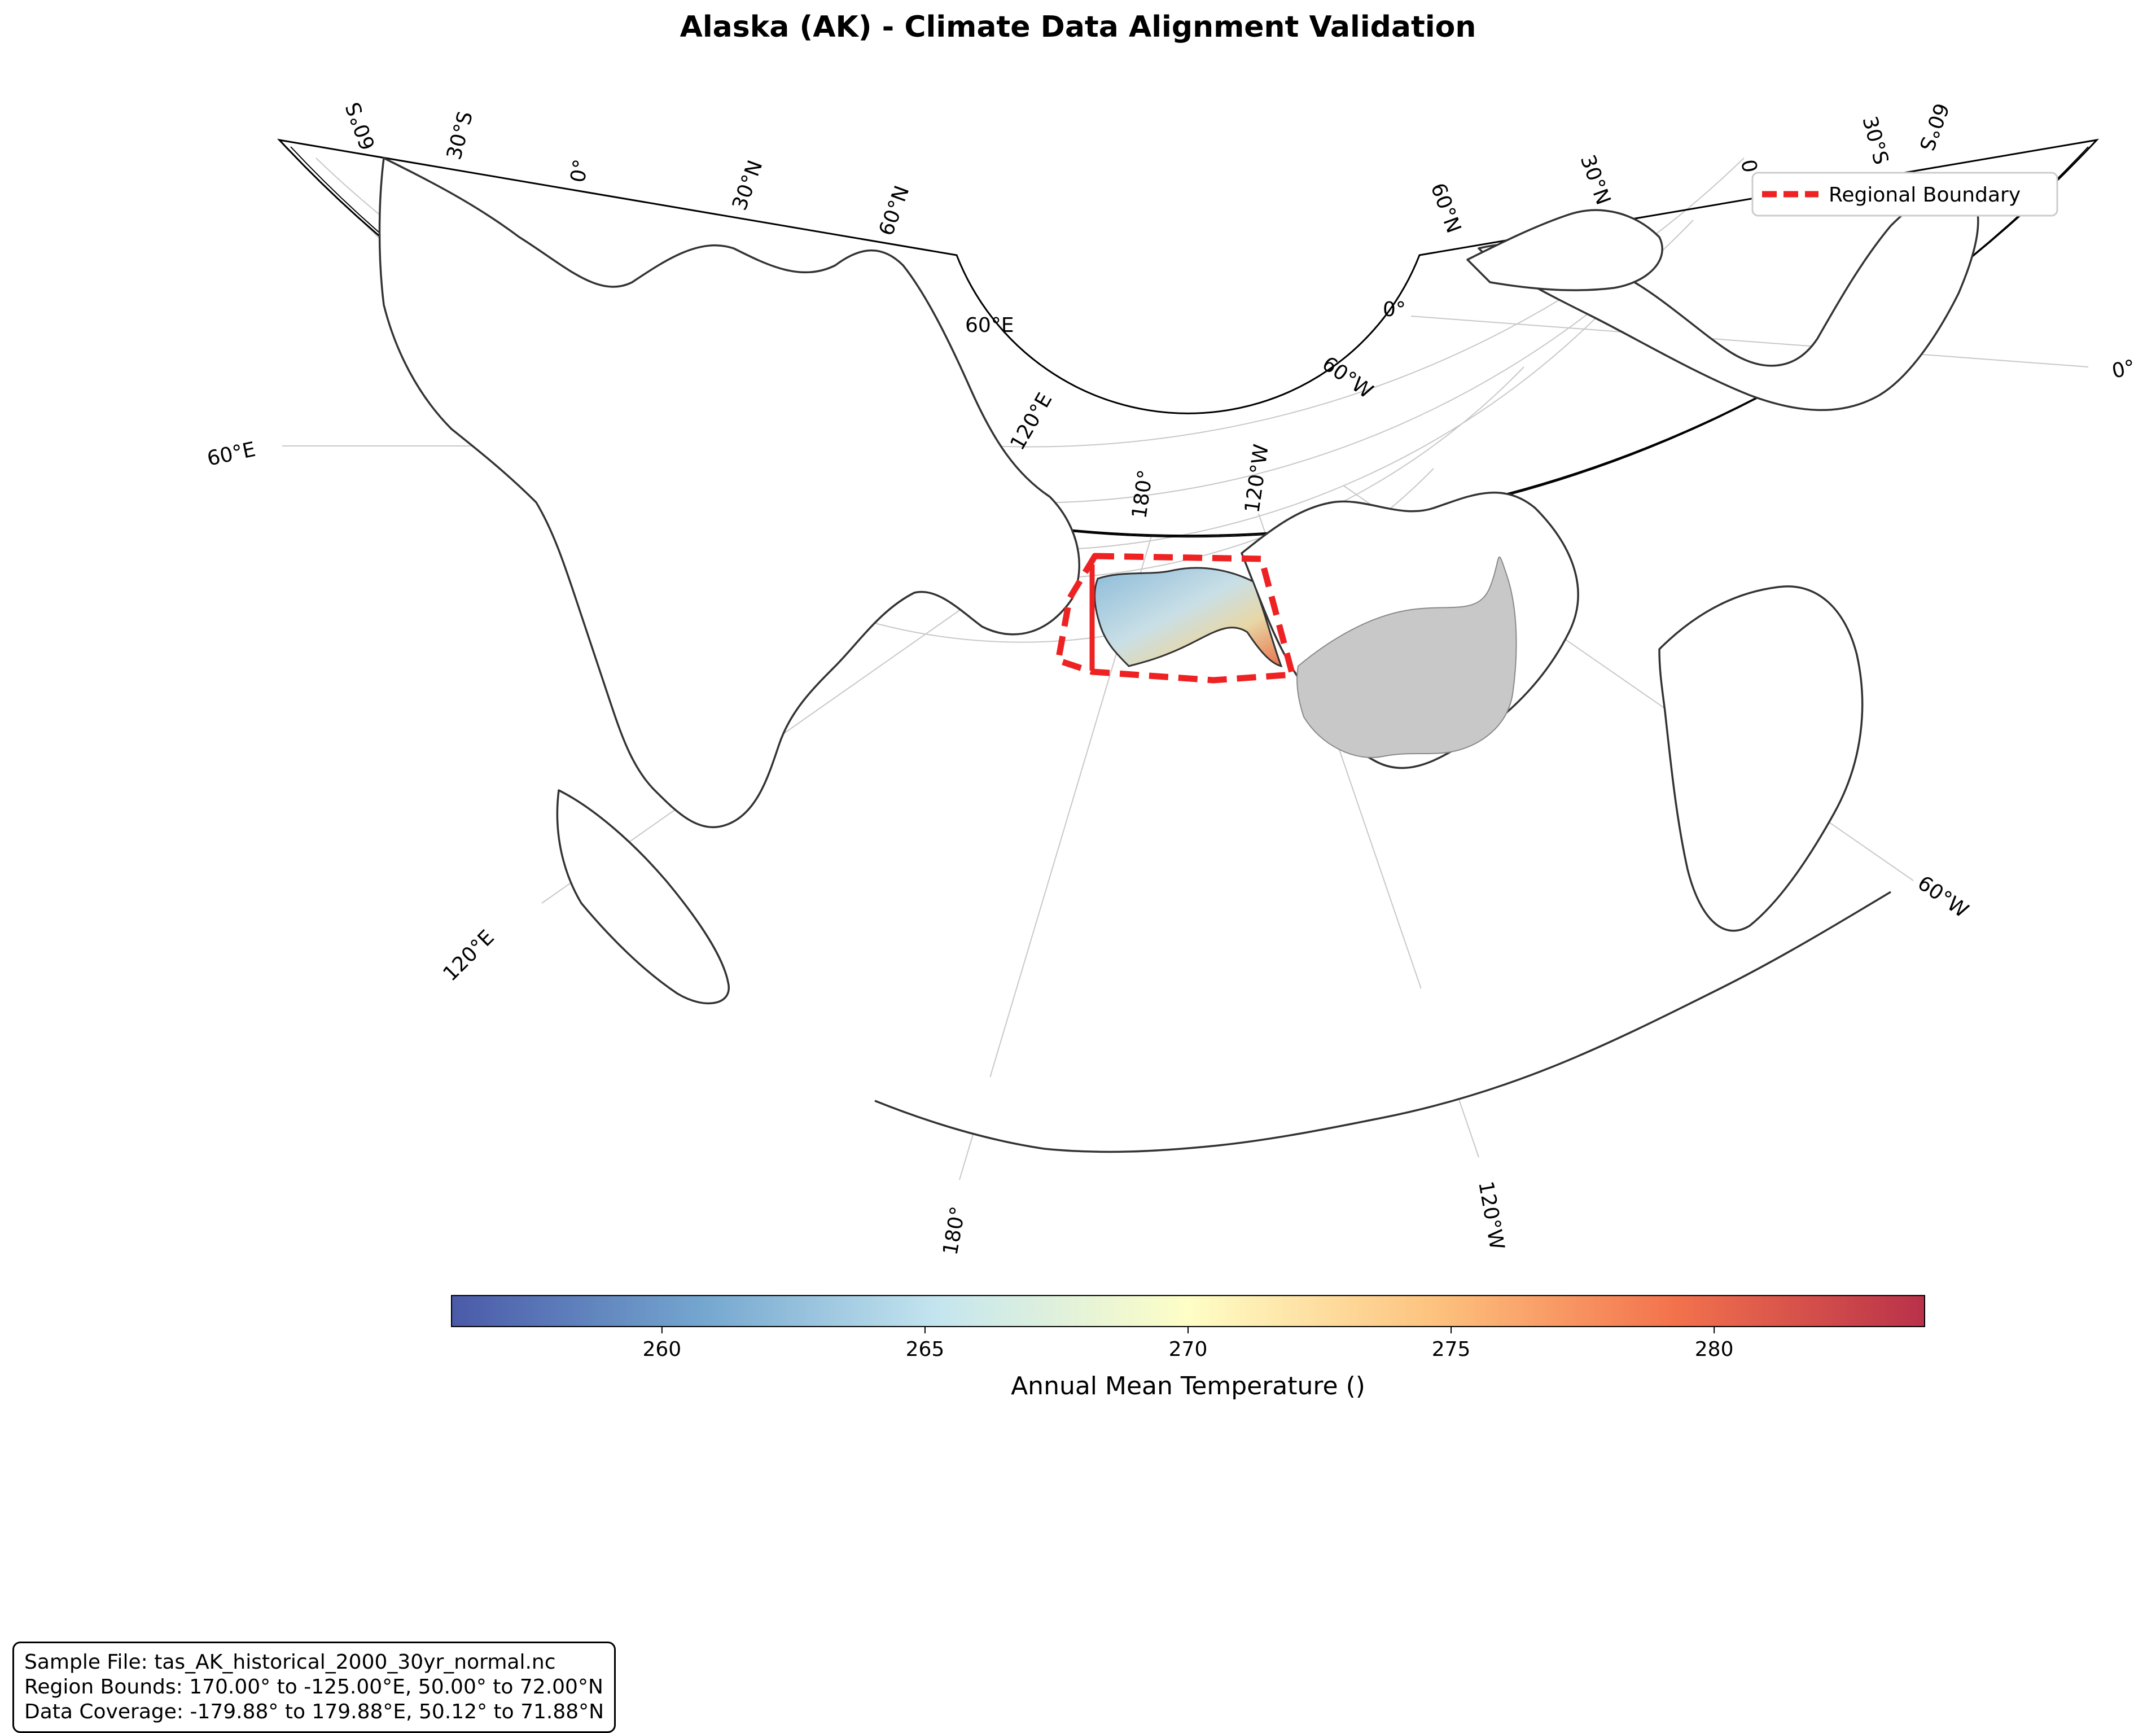 This screenshot has height=1733, width=2156. Describe the element at coordinates (231, 454) in the screenshot. I see `outer-left-label-0: 60°E` at that location.